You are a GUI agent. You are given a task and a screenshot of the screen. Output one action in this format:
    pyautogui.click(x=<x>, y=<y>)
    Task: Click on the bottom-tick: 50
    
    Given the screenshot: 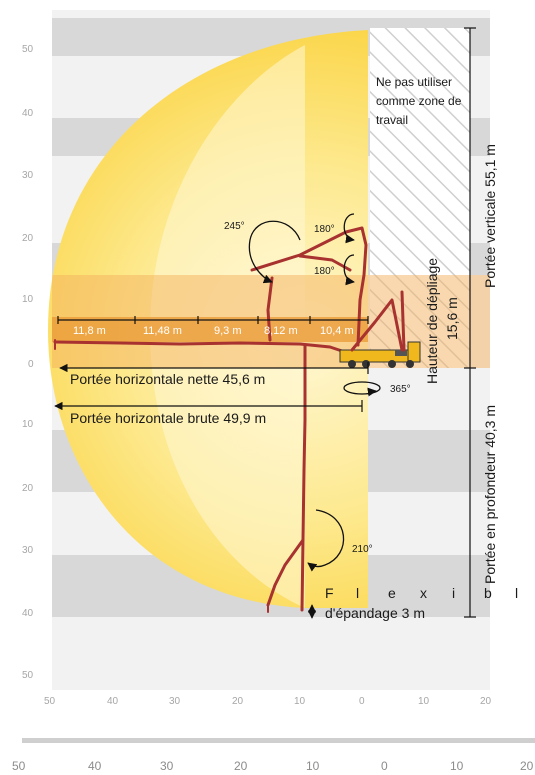 What is the action you would take?
    pyautogui.click(x=50, y=701)
    